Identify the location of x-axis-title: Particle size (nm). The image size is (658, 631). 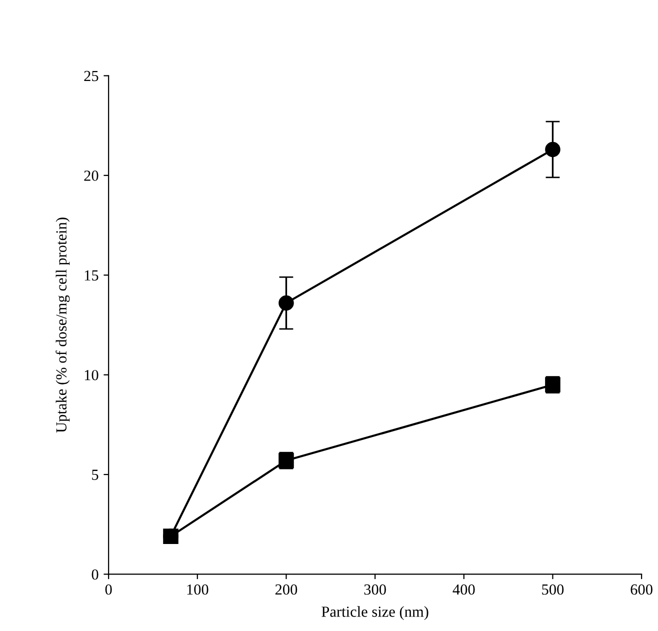
(375, 613).